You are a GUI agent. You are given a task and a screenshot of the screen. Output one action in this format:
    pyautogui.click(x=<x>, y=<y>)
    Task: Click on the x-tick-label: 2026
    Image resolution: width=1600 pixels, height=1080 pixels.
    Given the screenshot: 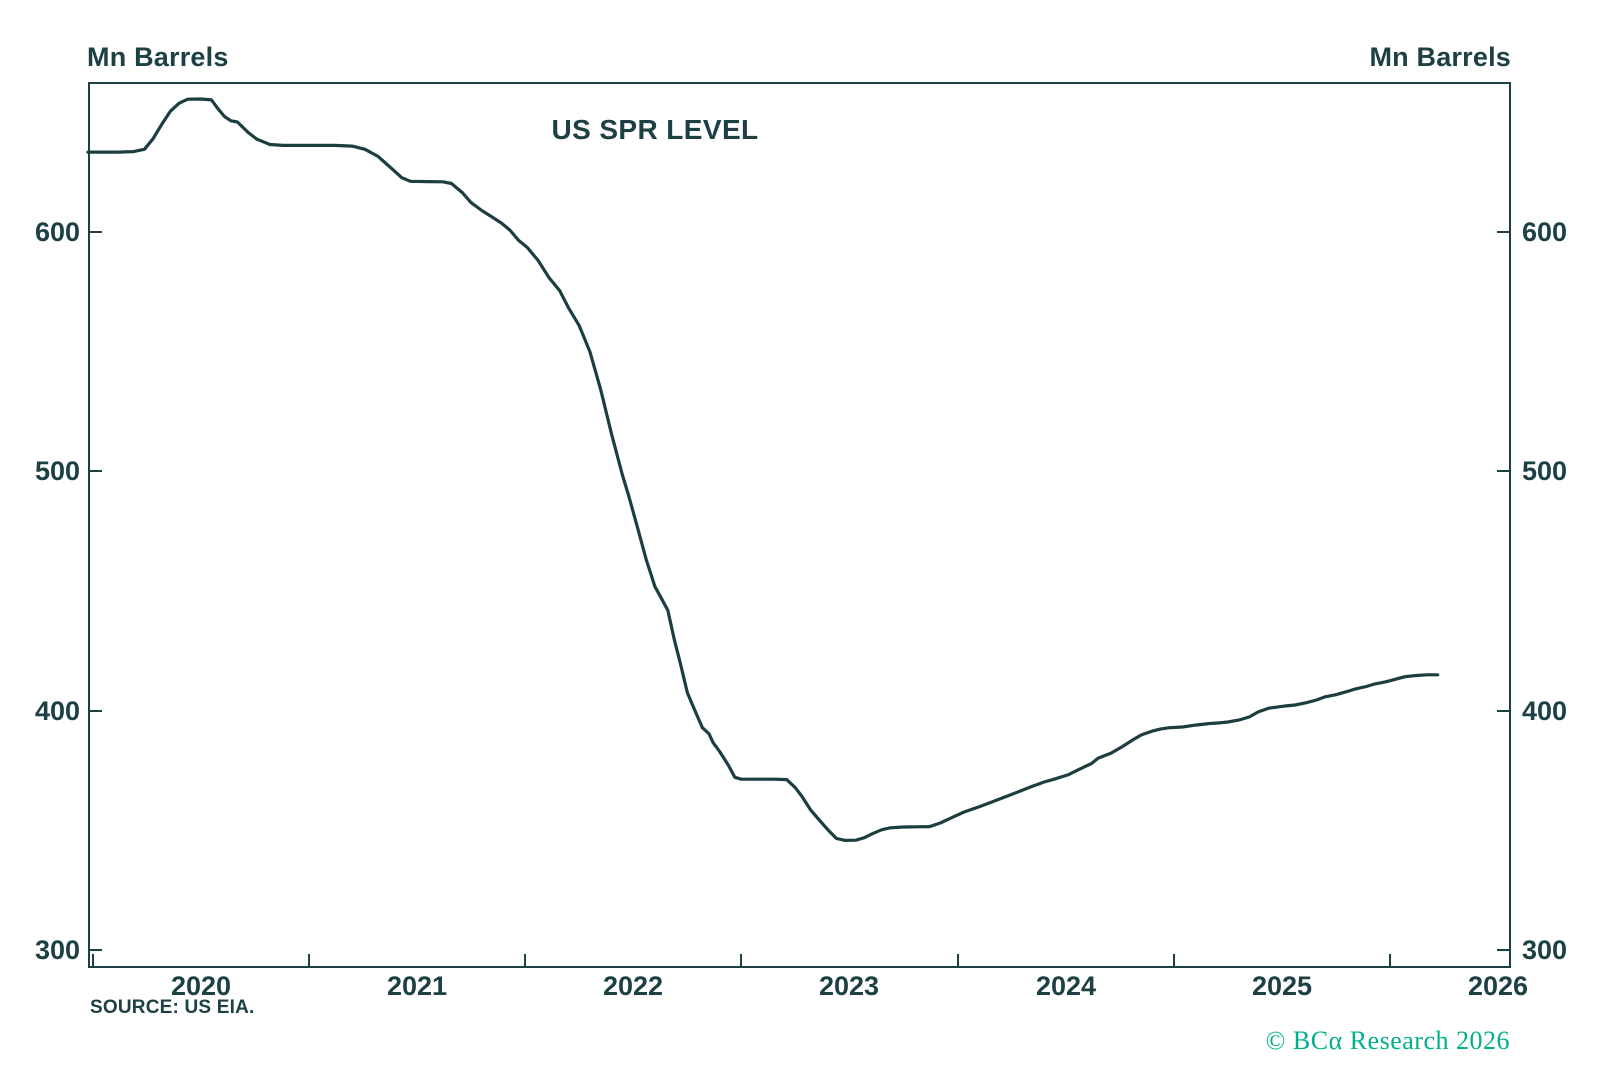 What is the action you would take?
    pyautogui.click(x=1498, y=986)
    